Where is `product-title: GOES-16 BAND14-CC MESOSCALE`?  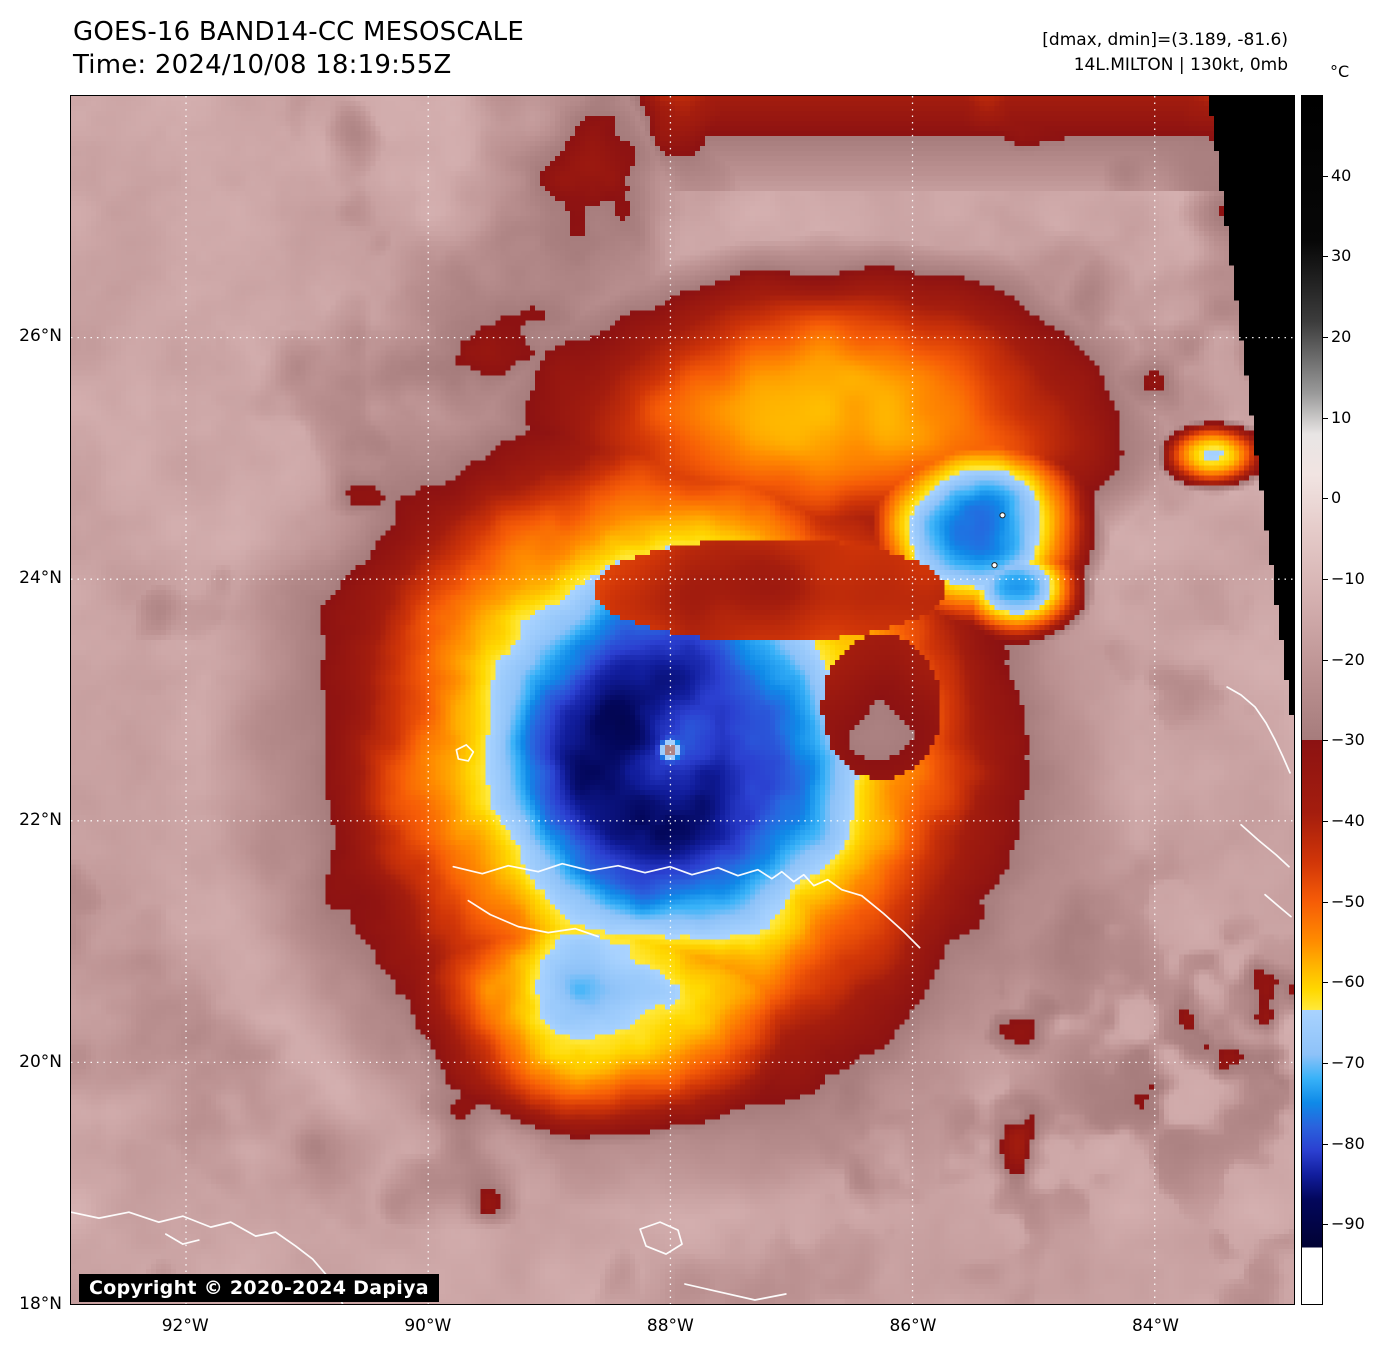 product-title: GOES-16 BAND14-CC MESOSCALE is located at coordinates (298, 32).